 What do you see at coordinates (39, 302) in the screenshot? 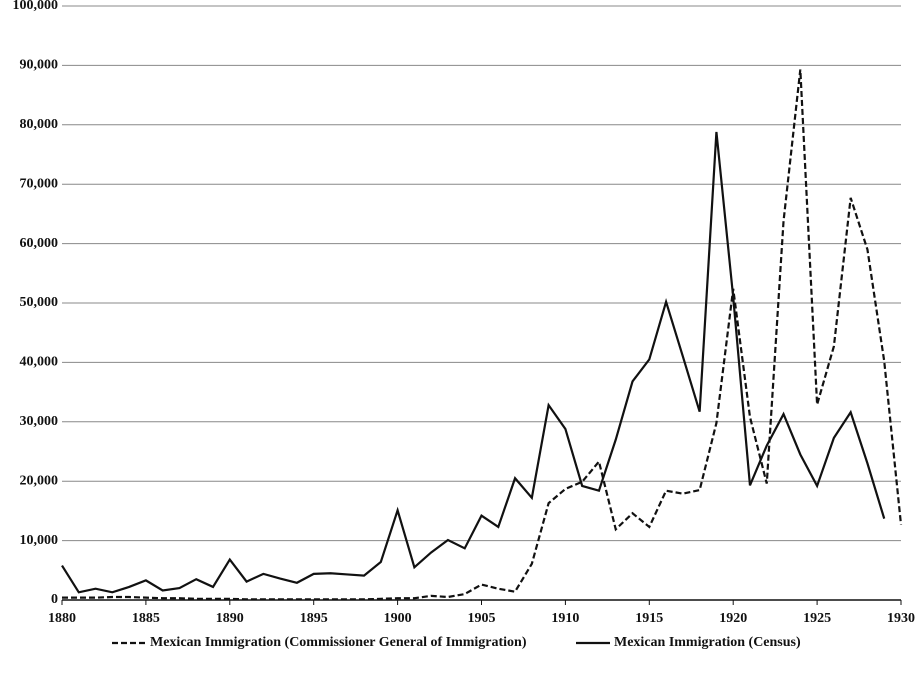
I see `y-tick-label: 50,000` at bounding box center [39, 302].